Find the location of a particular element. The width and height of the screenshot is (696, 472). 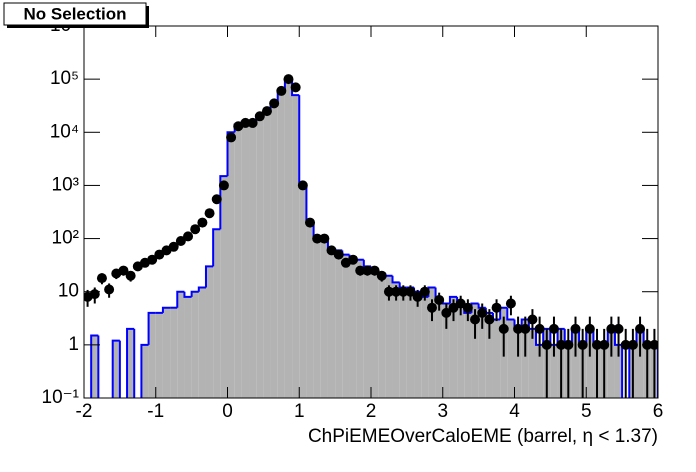

y-tick-label: 10⁻¹ is located at coordinates (61, 397).